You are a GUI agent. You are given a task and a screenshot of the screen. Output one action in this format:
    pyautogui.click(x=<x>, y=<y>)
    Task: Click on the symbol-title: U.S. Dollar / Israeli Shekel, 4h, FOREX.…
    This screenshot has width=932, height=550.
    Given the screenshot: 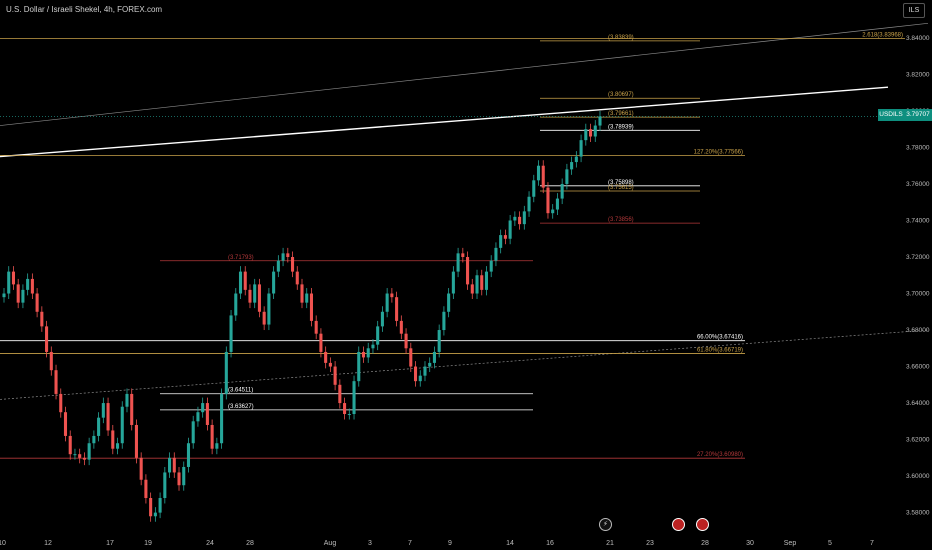 What is the action you would take?
    pyautogui.click(x=84, y=9)
    